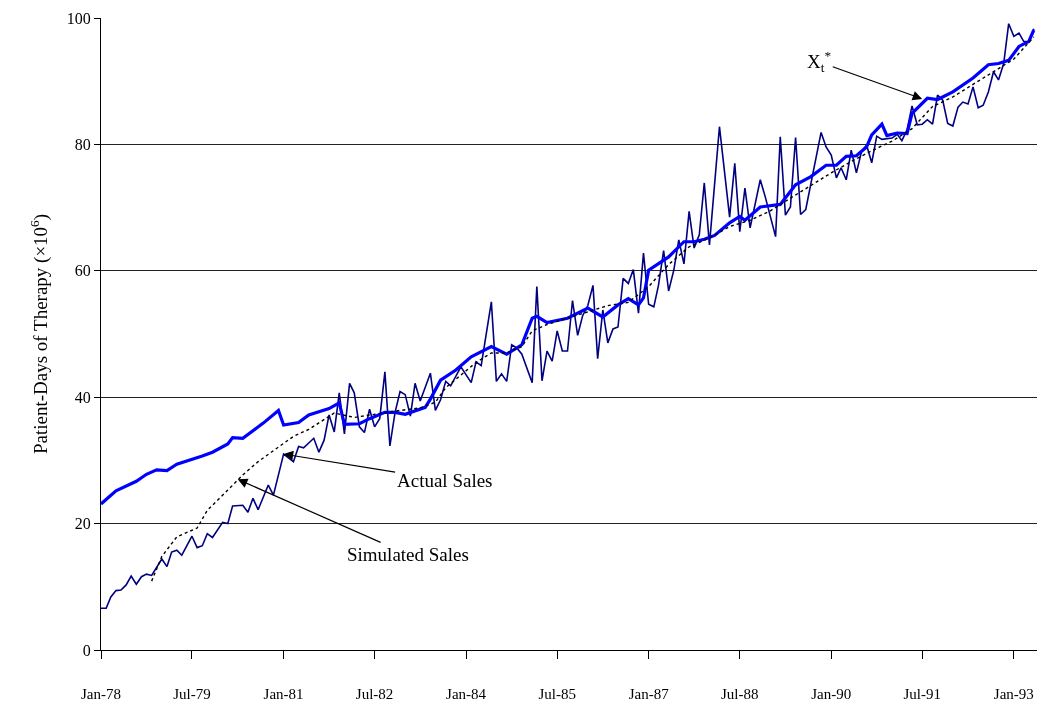 The height and width of the screenshot is (707, 1047). Describe the element at coordinates (82, 144) in the screenshot. I see `y-tick-label: 80` at that location.